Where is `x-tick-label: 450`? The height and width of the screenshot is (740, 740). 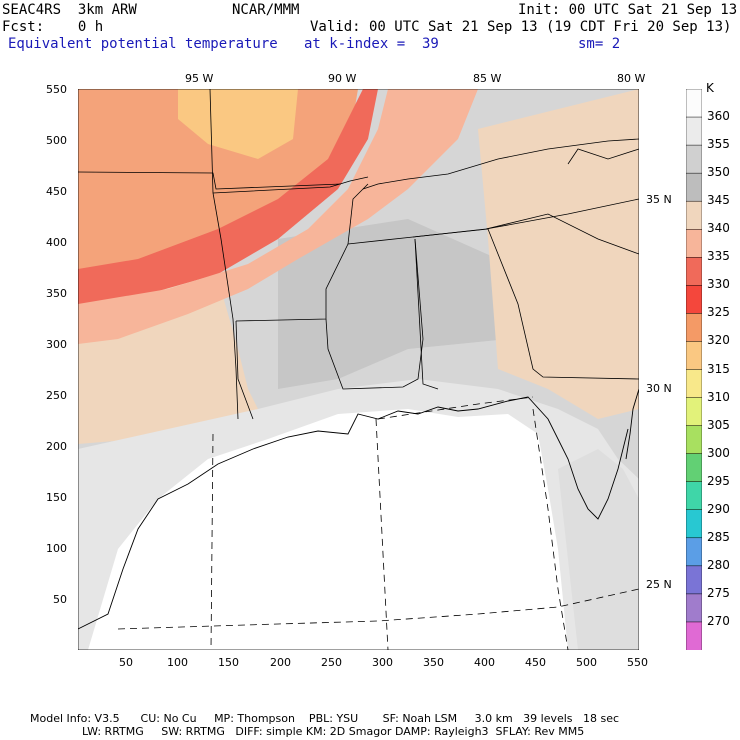 x-tick-label: 450 is located at coordinates (535, 662).